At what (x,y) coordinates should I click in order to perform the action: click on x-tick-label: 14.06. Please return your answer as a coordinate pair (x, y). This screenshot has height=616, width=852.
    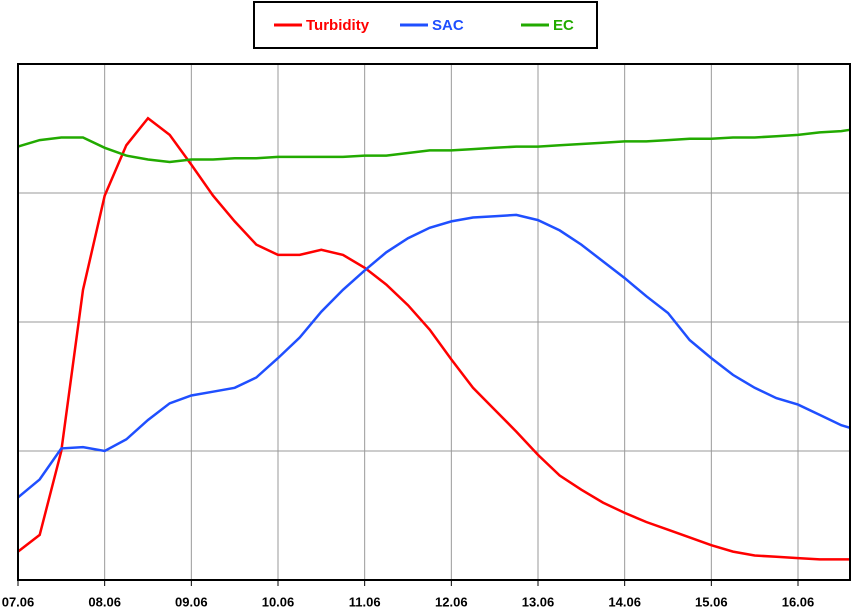
    Looking at the image, I should click on (624, 601).